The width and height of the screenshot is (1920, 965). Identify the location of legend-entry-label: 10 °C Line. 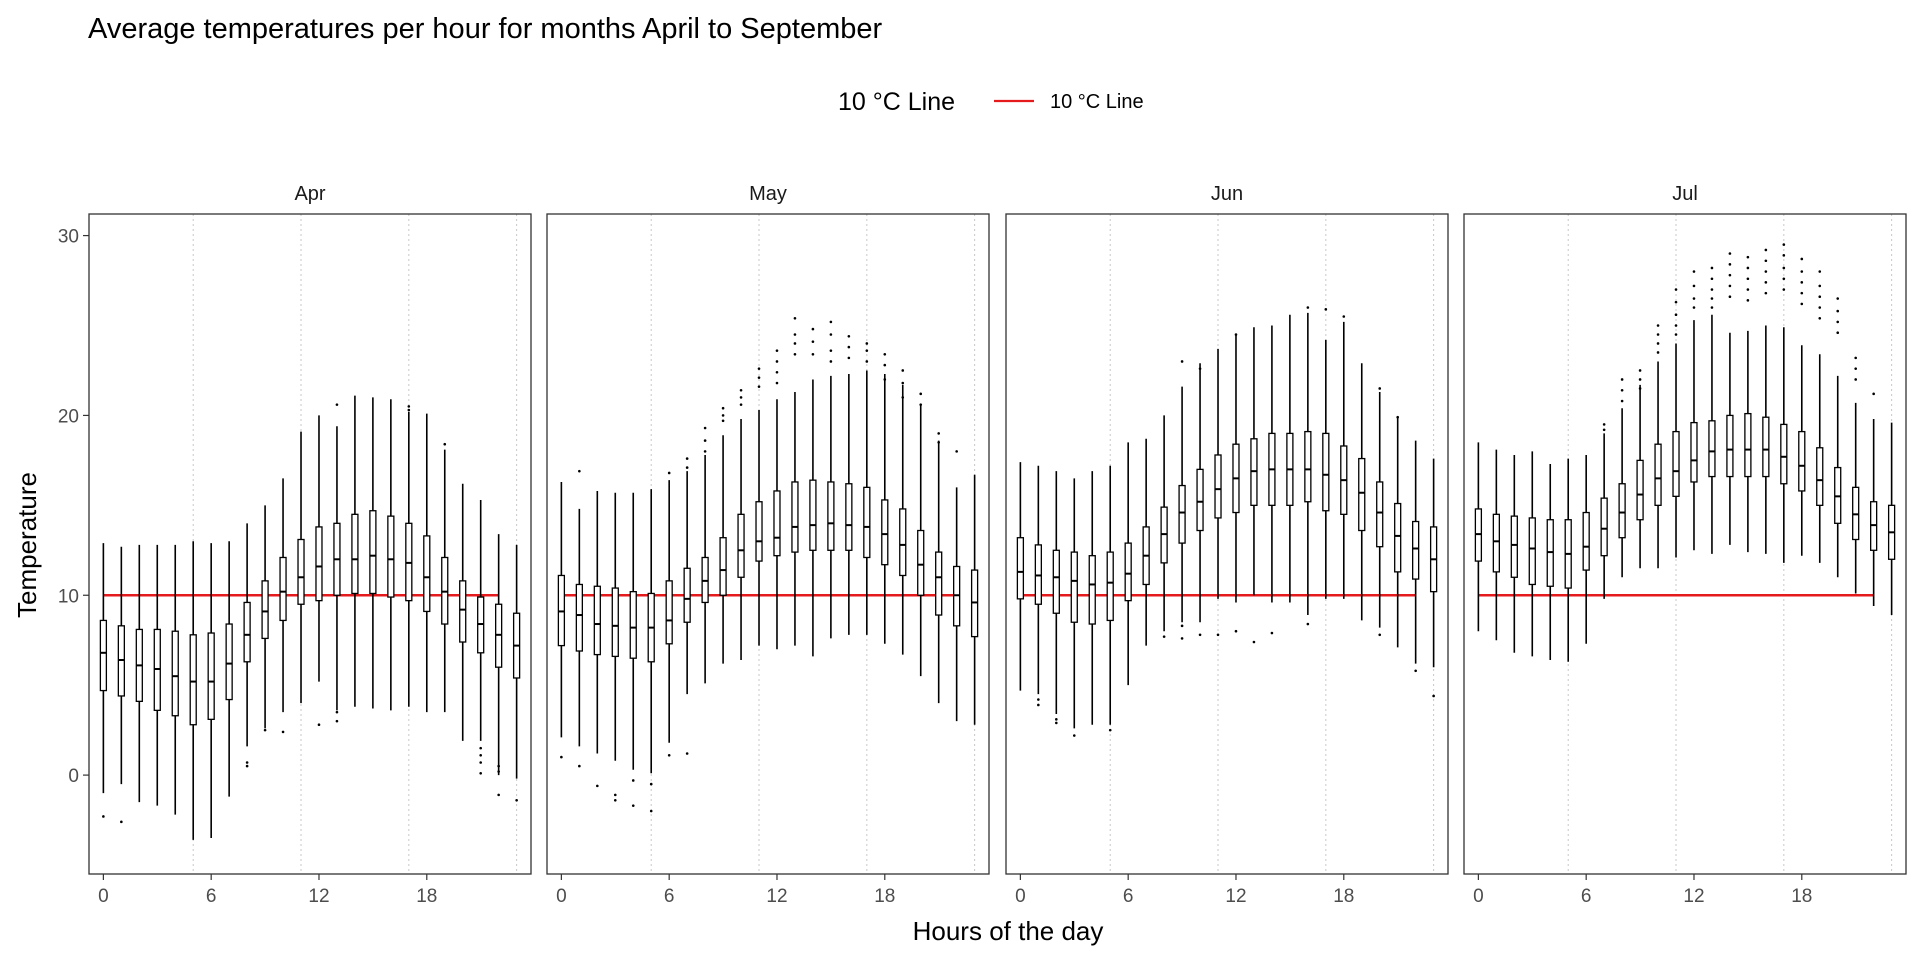
(1097, 102).